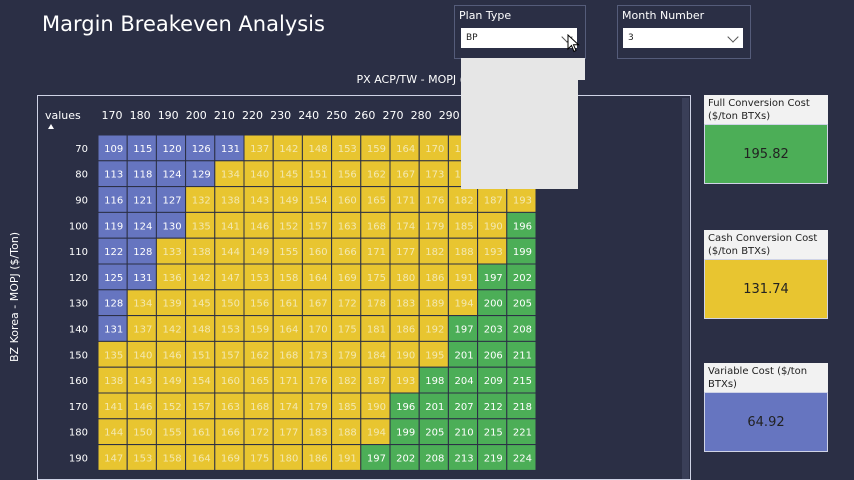 The width and height of the screenshot is (854, 480). Describe the element at coordinates (78, 381) in the screenshot. I see `row-header: 160` at that location.